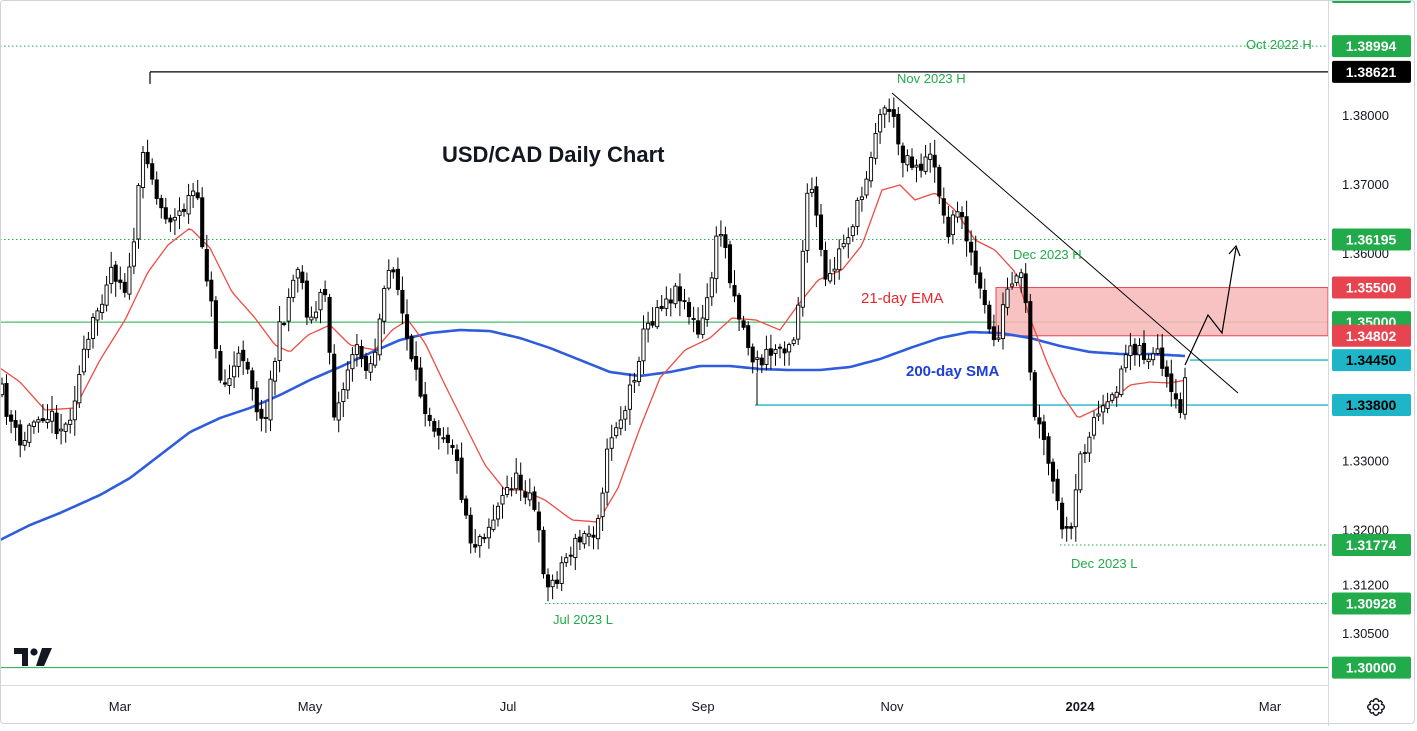 The height and width of the screenshot is (731, 1417). What do you see at coordinates (1365, 184) in the screenshot?
I see `y-tick-label: 1.37000` at bounding box center [1365, 184].